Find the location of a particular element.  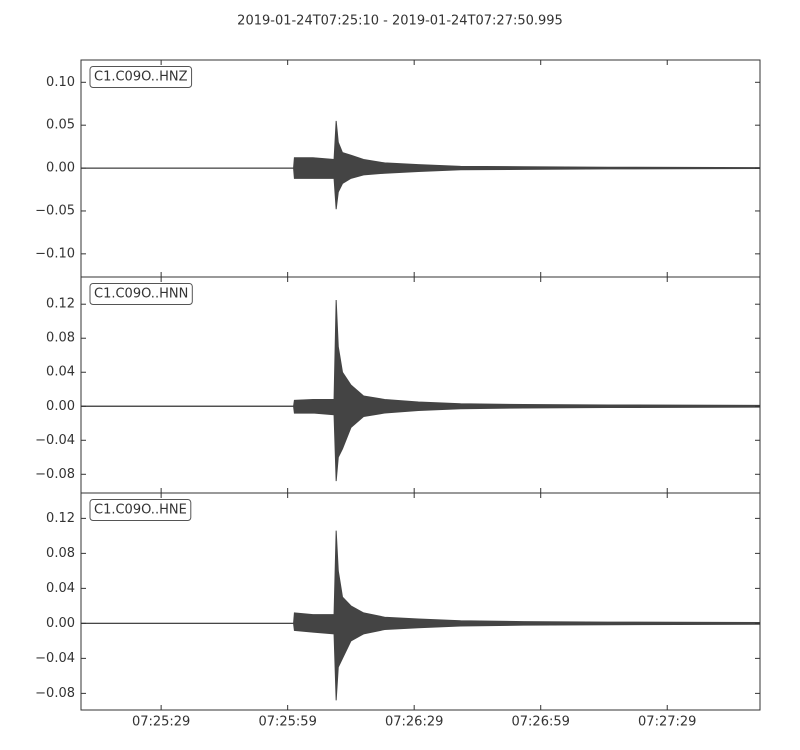

x-tick-label: 07:25:29 is located at coordinates (161, 722).